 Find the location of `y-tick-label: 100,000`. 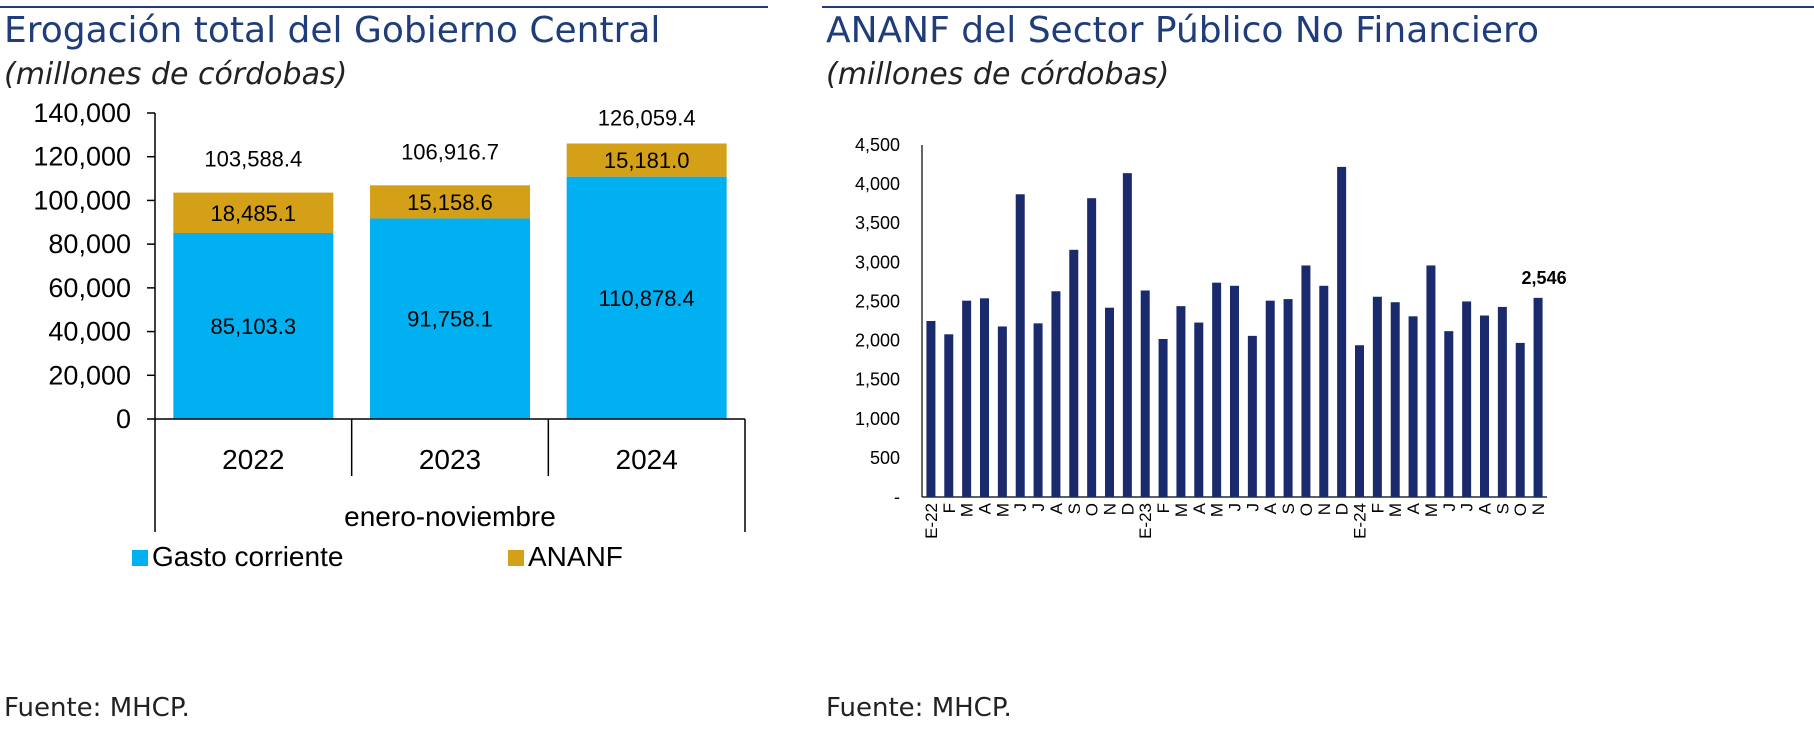

y-tick-label: 100,000 is located at coordinates (82, 200).